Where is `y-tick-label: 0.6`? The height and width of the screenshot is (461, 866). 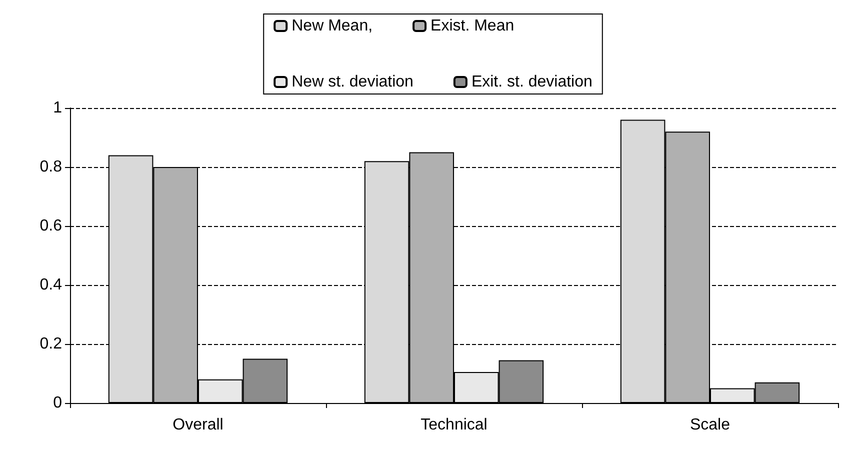
y-tick-label: 0.6 is located at coordinates (51, 226).